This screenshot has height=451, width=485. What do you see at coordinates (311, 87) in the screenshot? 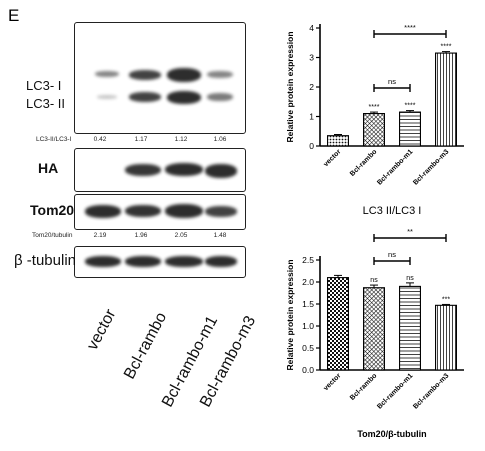
I see `y-tick-label: 2` at bounding box center [311, 87].